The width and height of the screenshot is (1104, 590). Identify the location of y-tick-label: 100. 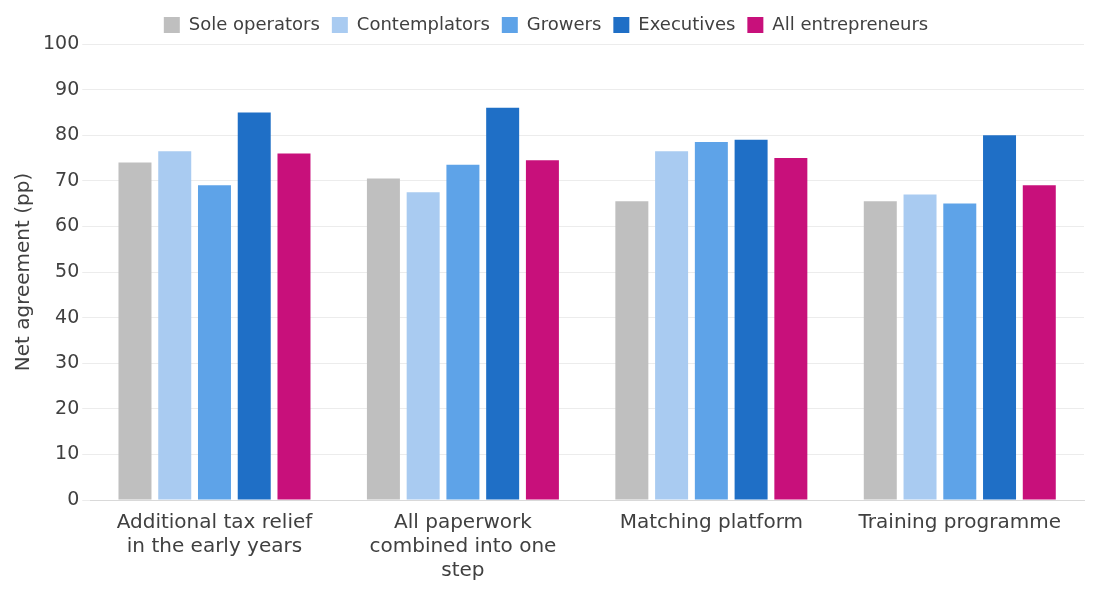
(61, 41).